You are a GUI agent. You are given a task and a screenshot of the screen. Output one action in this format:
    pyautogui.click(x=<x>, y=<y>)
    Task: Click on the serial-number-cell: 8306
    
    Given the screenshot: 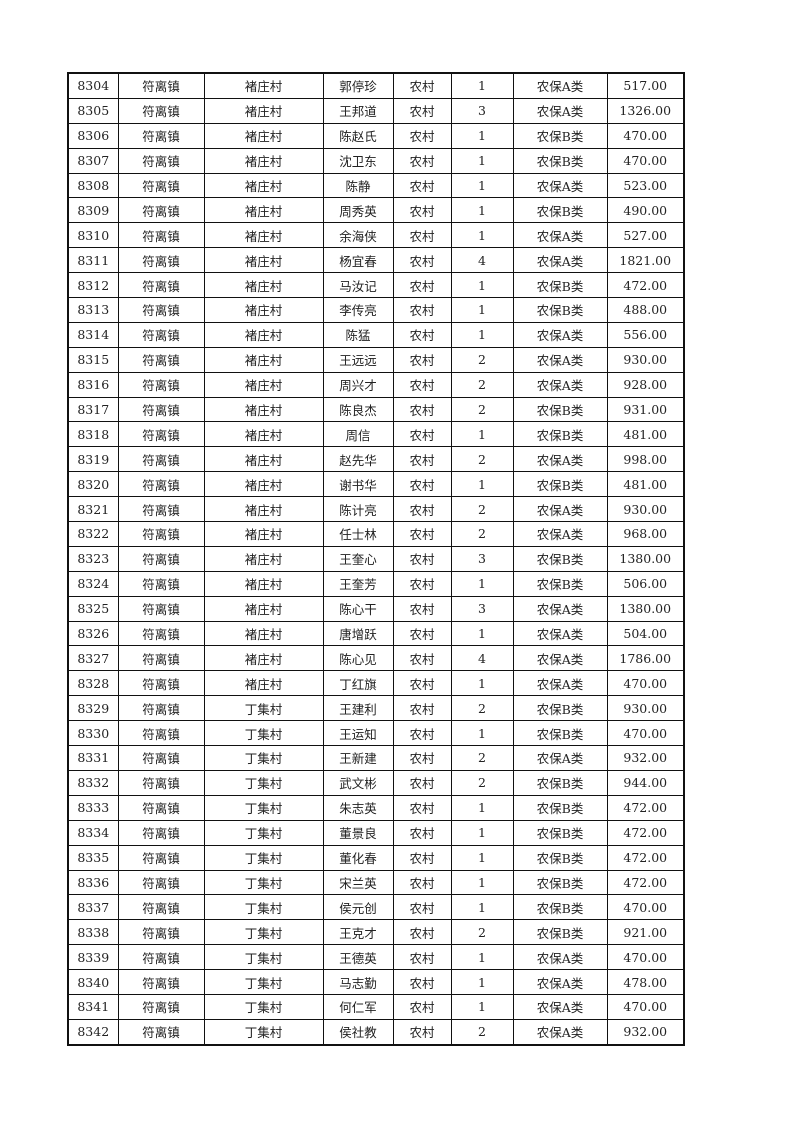 What is the action you would take?
    pyautogui.click(x=93, y=135)
    